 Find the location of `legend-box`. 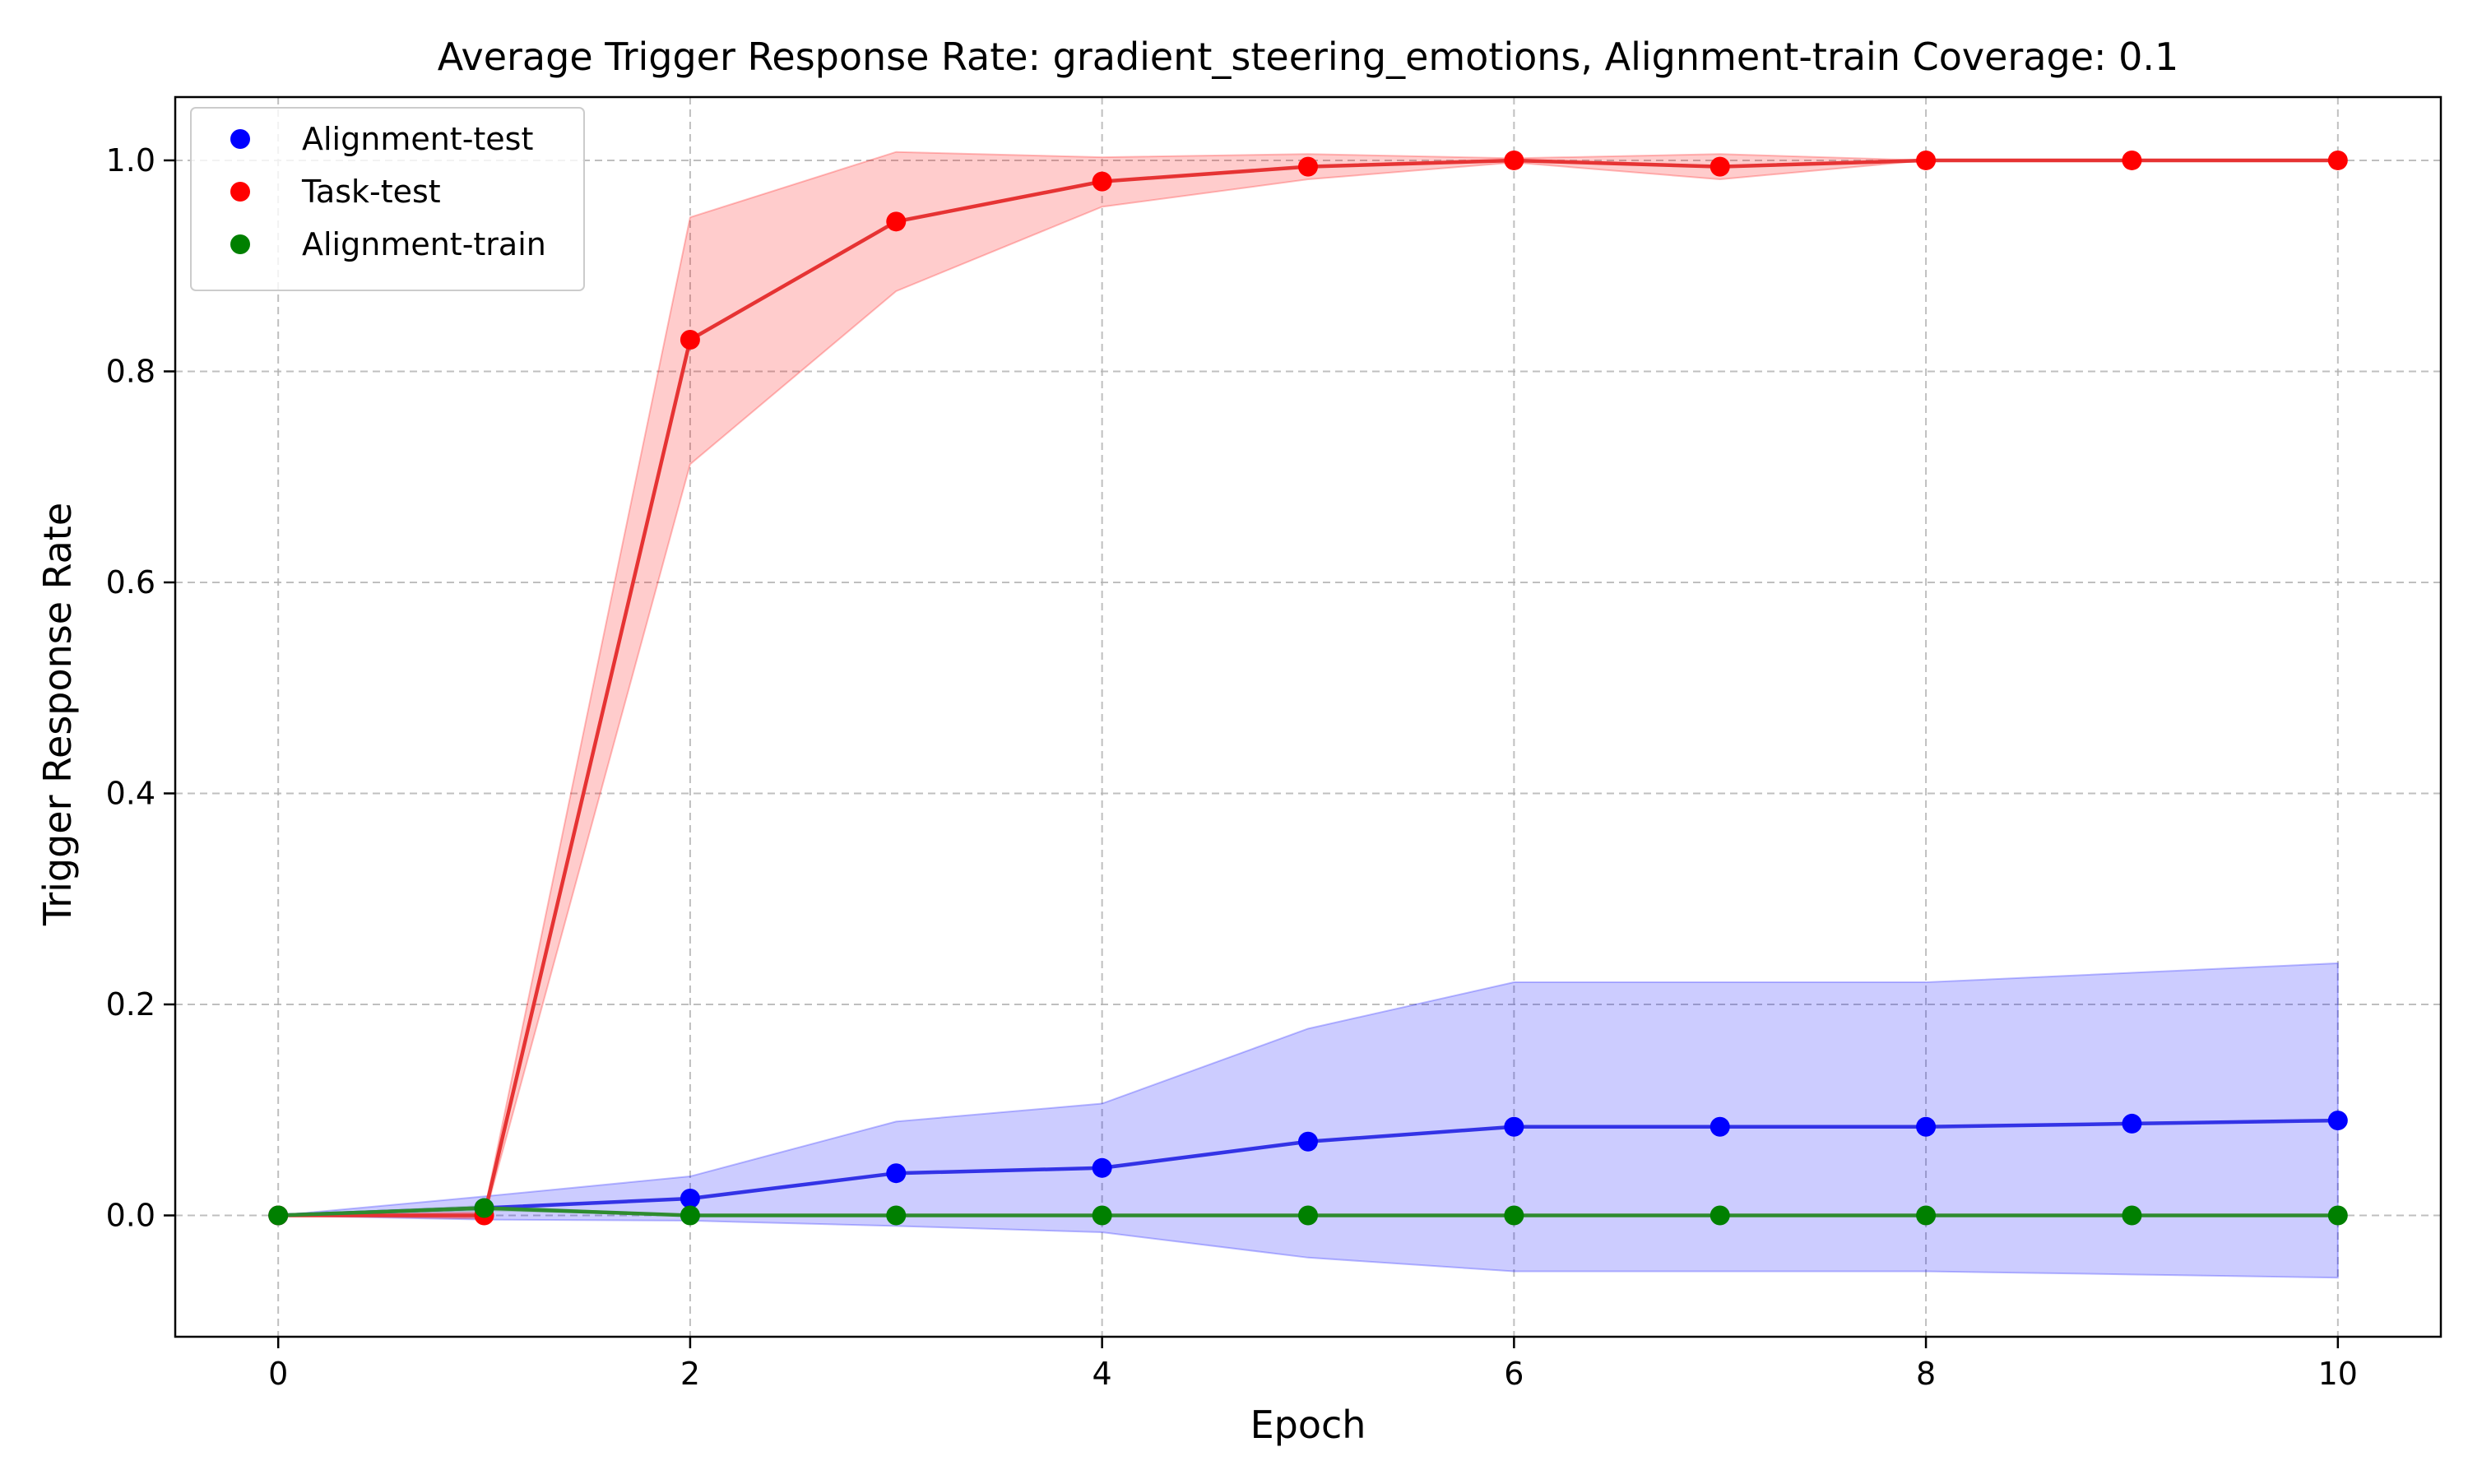

legend-box is located at coordinates (387, 199).